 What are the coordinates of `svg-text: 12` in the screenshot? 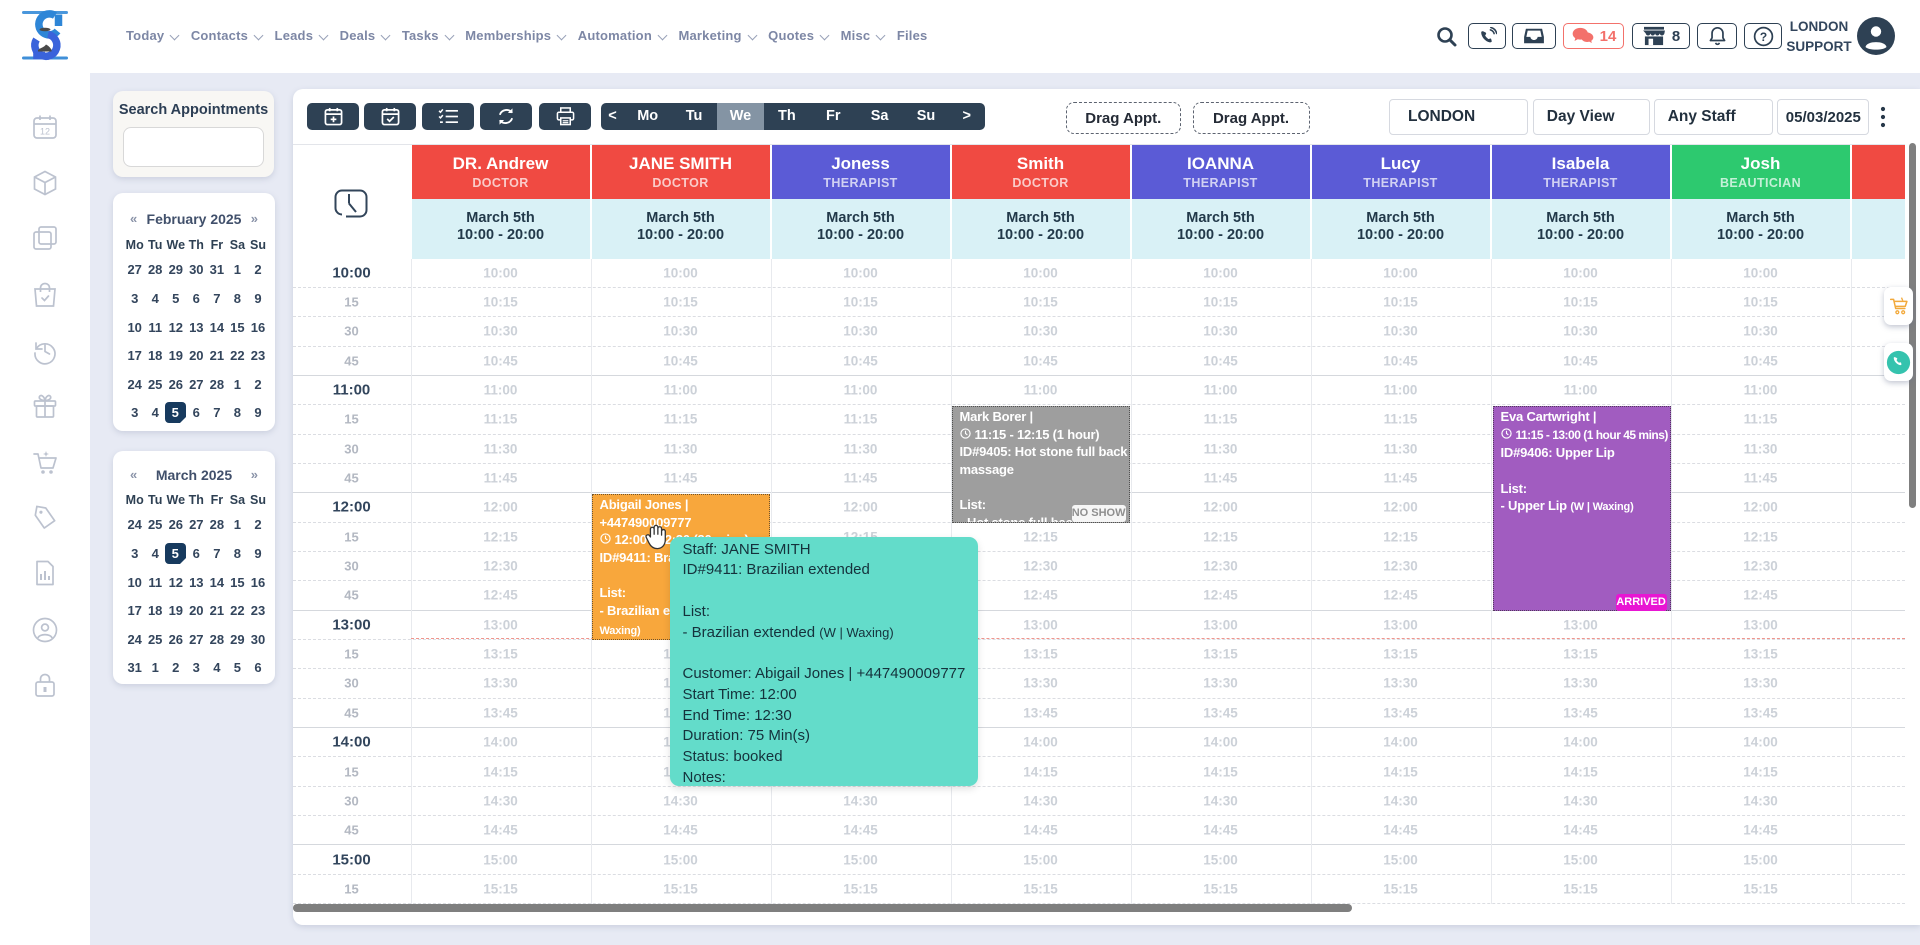 It's located at (45, 132).